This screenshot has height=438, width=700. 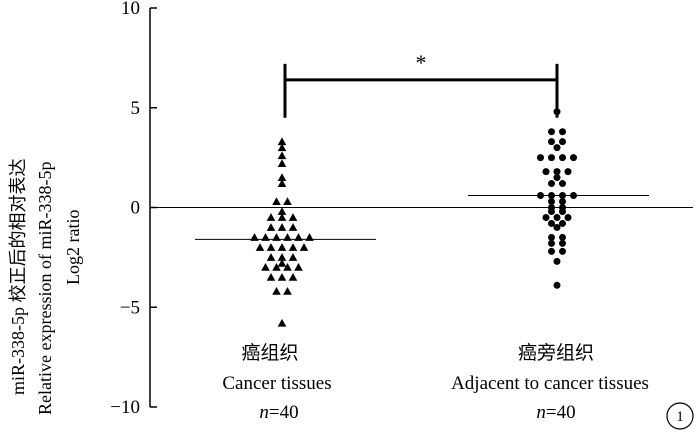 I want to click on y-axis-title-line1: miR-338-5p 校正后的相对表达, so click(x=18, y=277).